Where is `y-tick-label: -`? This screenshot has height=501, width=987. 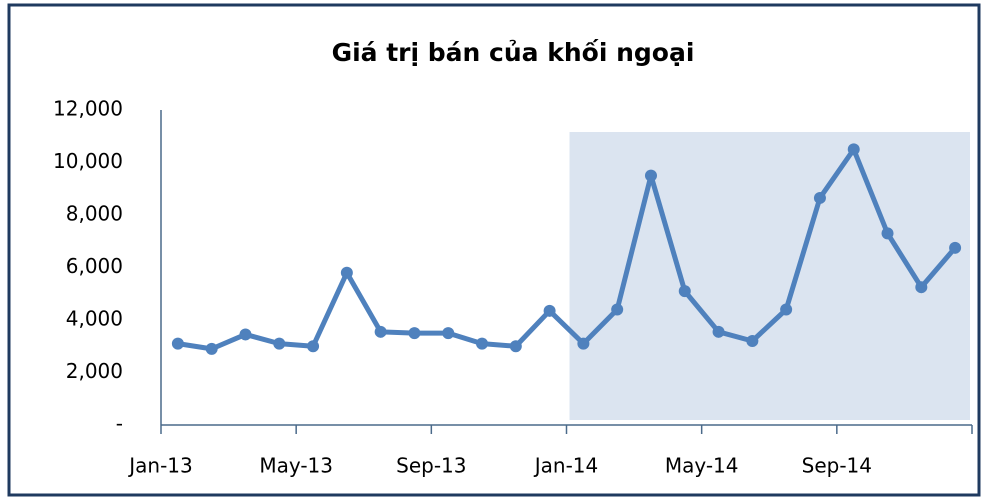
y-tick-label: - is located at coordinates (119, 424).